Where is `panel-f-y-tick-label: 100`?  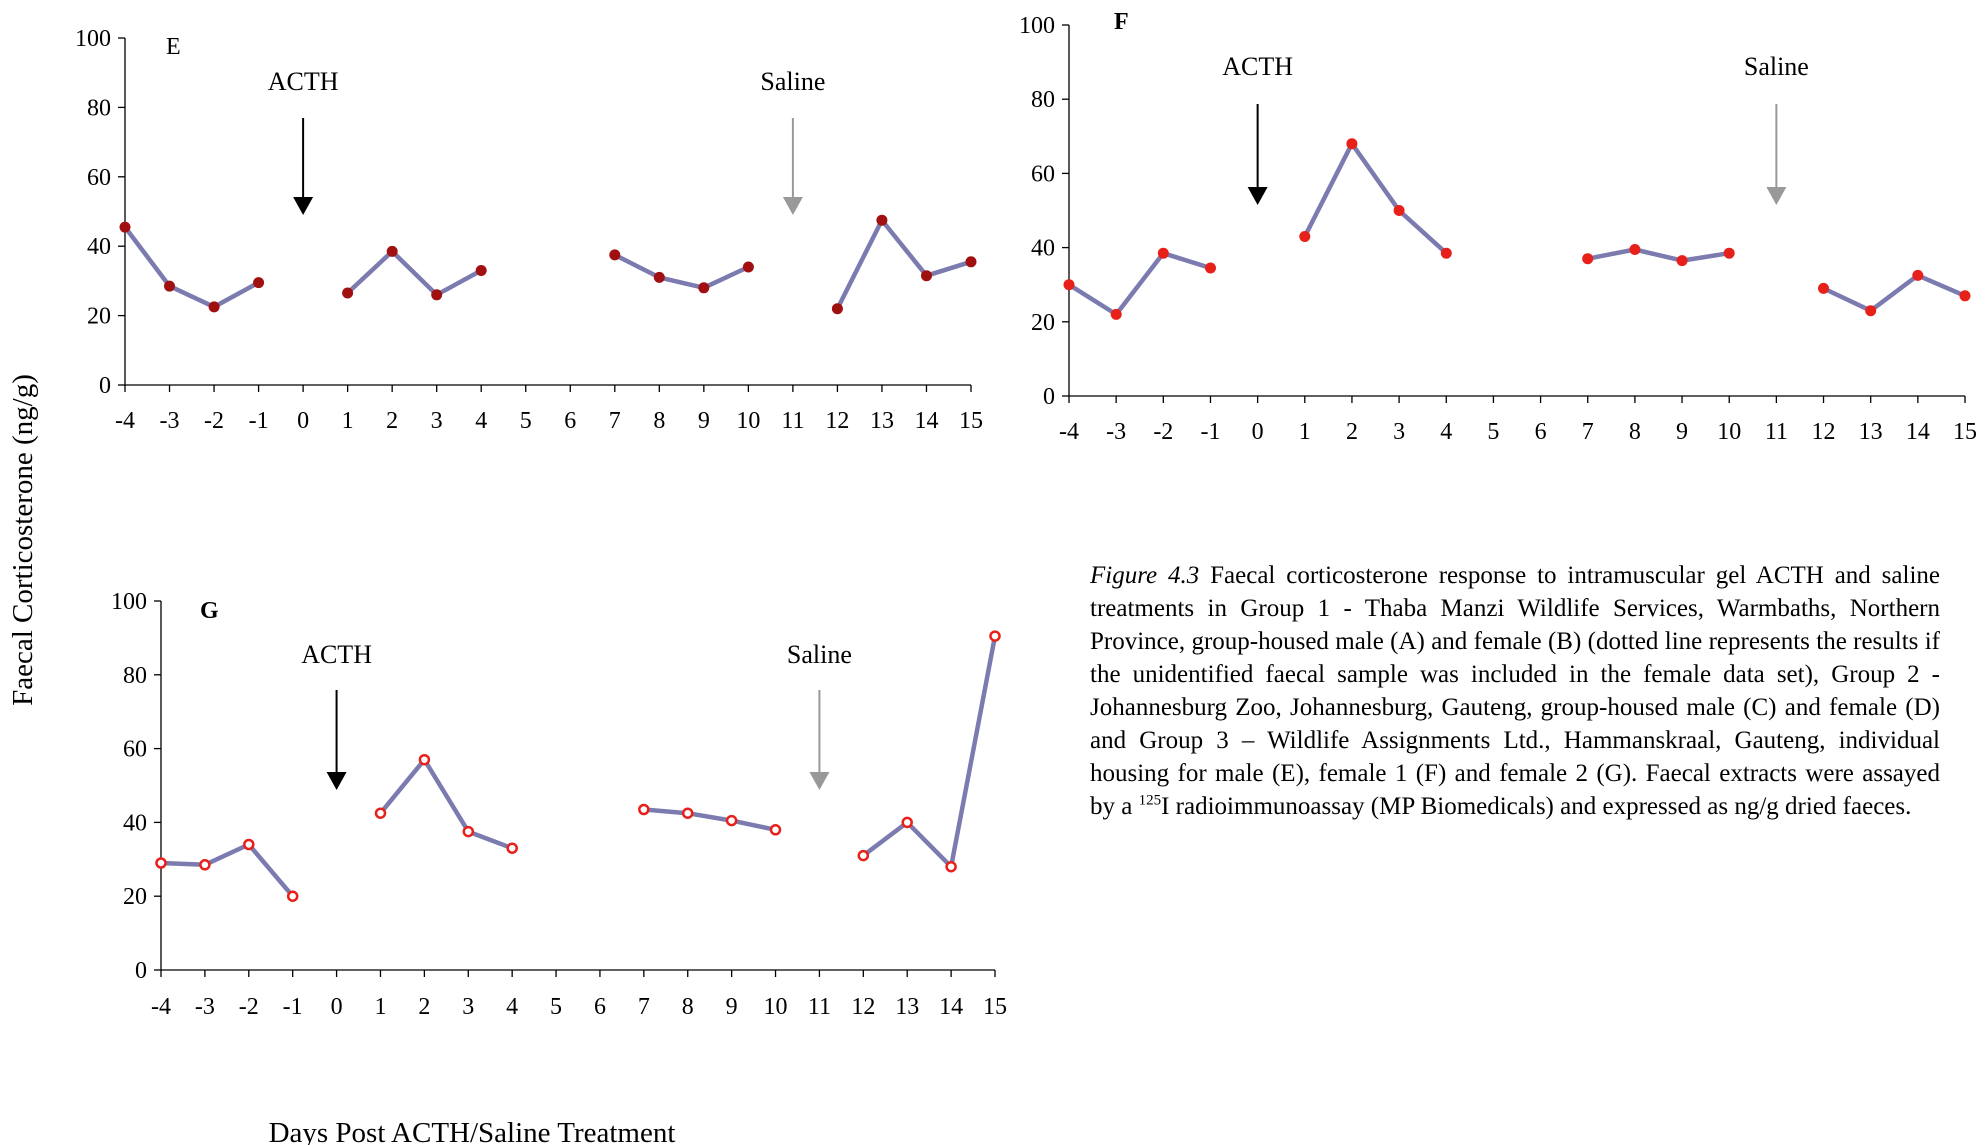
panel-f-y-tick-label: 100 is located at coordinates (1037, 26).